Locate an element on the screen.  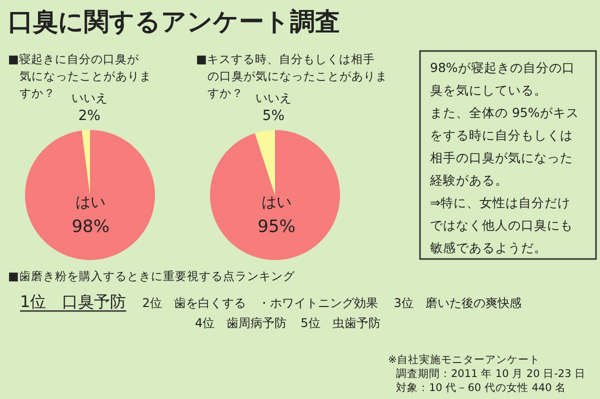
text: 1位 口臭予防 is located at coordinates (73, 301).